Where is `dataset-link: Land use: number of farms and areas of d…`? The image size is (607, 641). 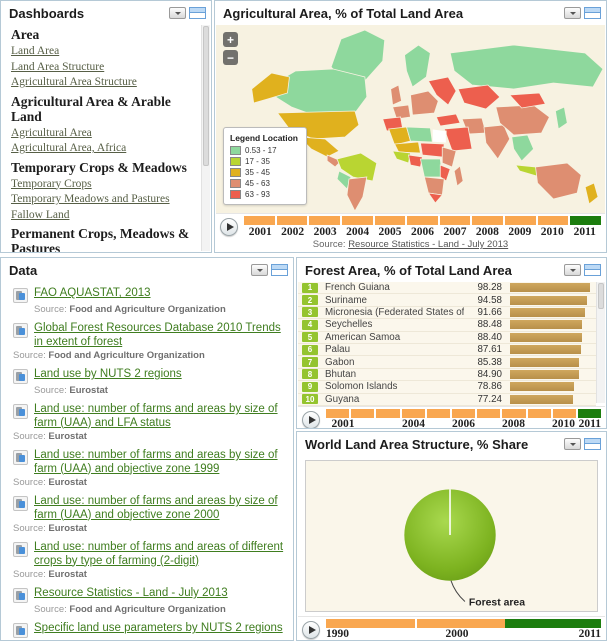
dataset-link: Land use: number of farms and areas of d… is located at coordinates (159, 554).